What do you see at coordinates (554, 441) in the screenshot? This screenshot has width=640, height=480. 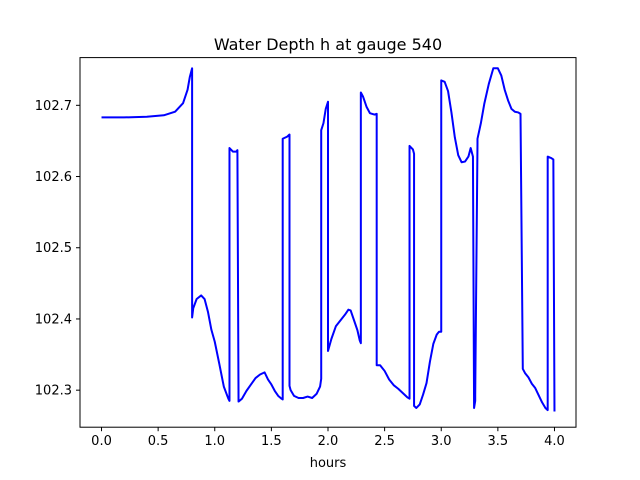 I see `x-tick-label: 4.0` at bounding box center [554, 441].